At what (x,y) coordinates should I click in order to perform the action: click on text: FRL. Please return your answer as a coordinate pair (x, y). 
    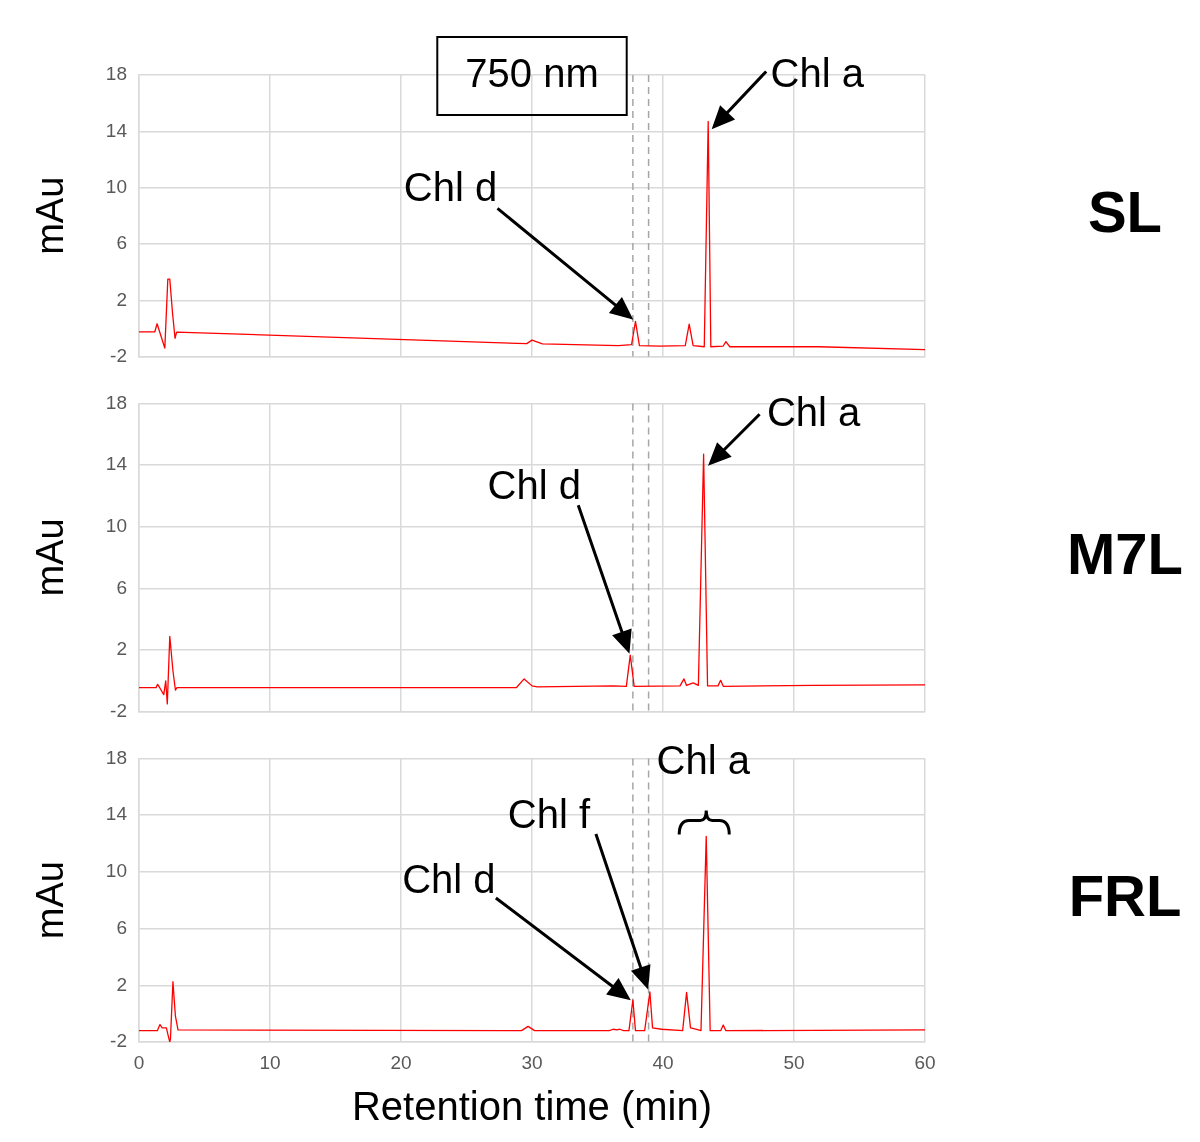
    Looking at the image, I should click on (1125, 896).